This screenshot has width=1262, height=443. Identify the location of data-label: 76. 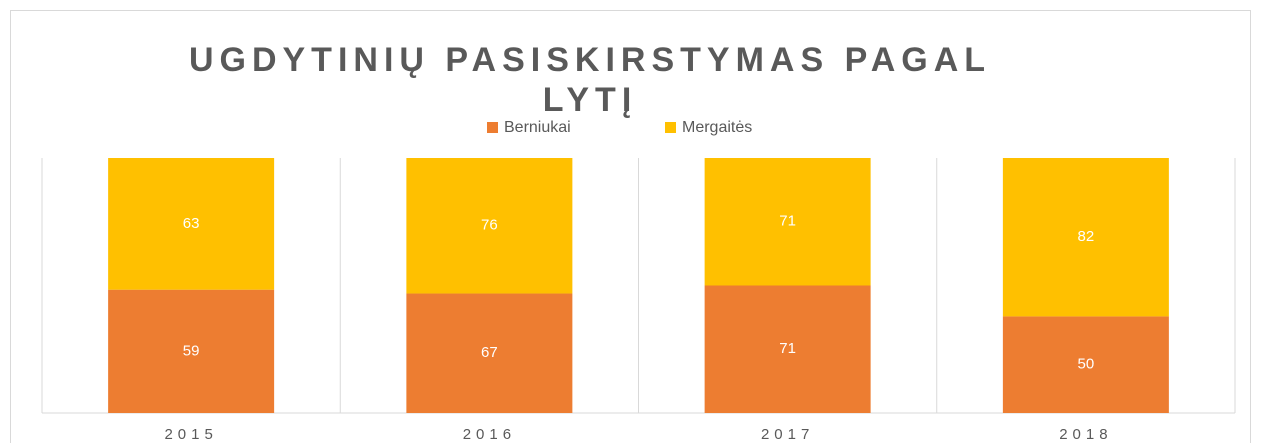
(489, 225).